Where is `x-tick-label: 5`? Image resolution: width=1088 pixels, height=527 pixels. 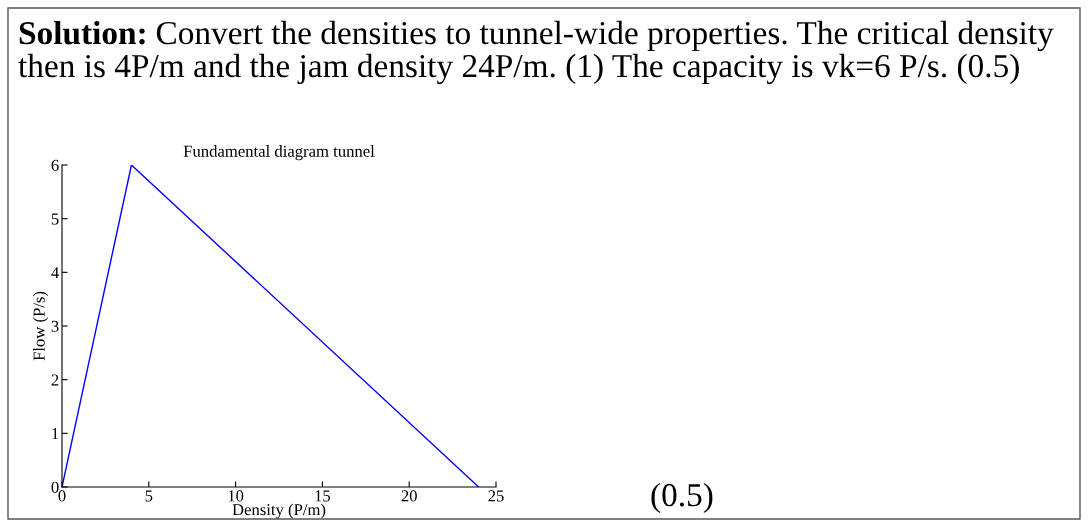 x-tick-label: 5 is located at coordinates (149, 496).